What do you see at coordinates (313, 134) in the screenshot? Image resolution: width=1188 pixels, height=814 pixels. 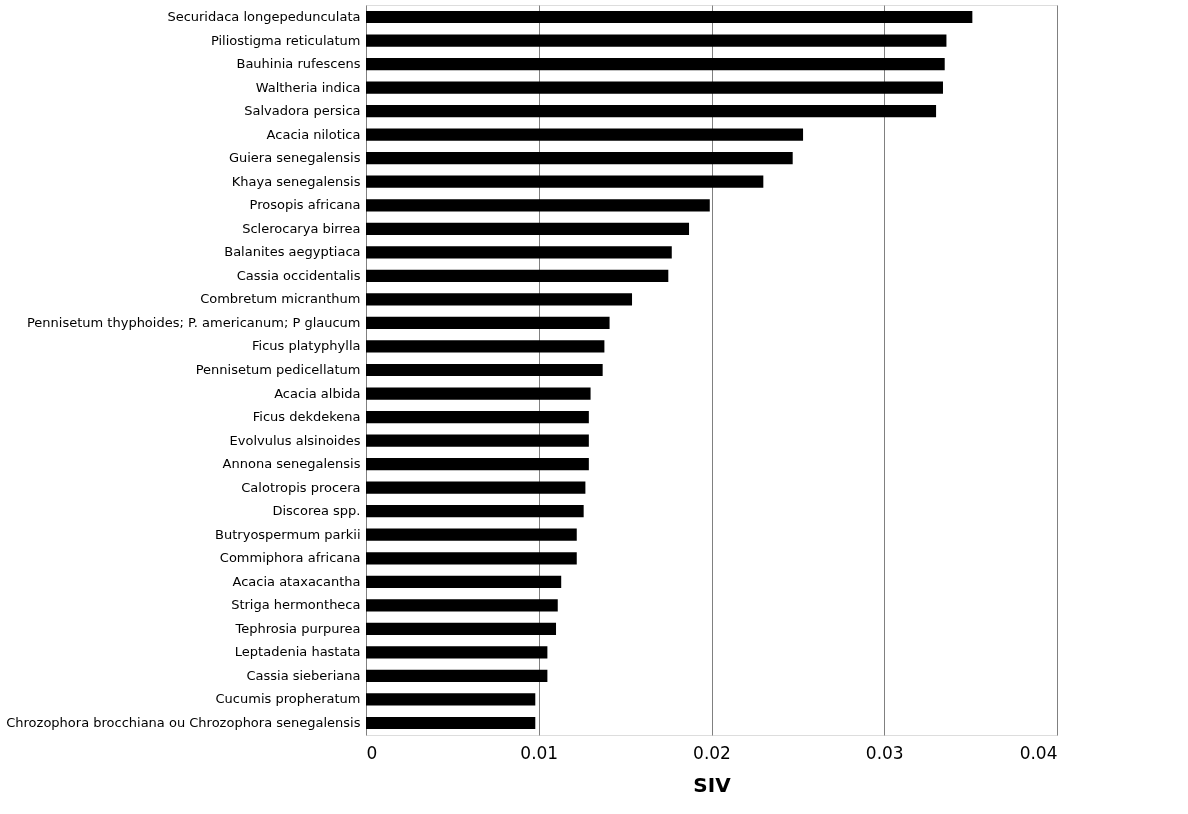 I see `y-tick-label: Acacia nilotica` at bounding box center [313, 134].